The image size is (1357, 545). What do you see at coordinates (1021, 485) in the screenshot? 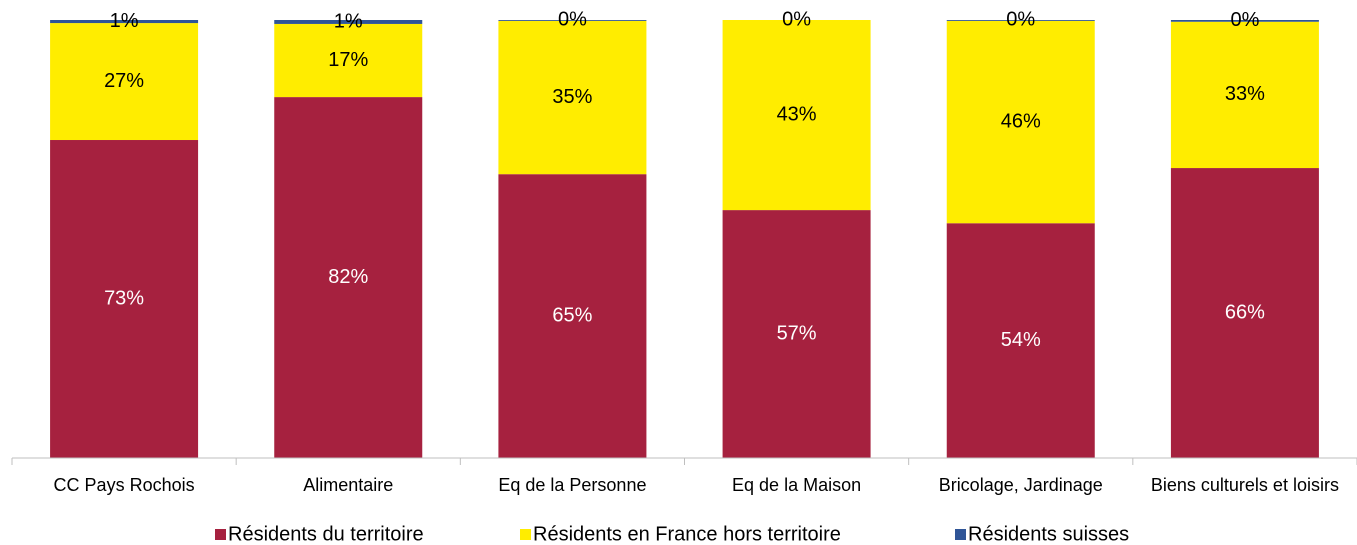
I see `x-tick-label: Bricolage, Jardinage` at bounding box center [1021, 485].